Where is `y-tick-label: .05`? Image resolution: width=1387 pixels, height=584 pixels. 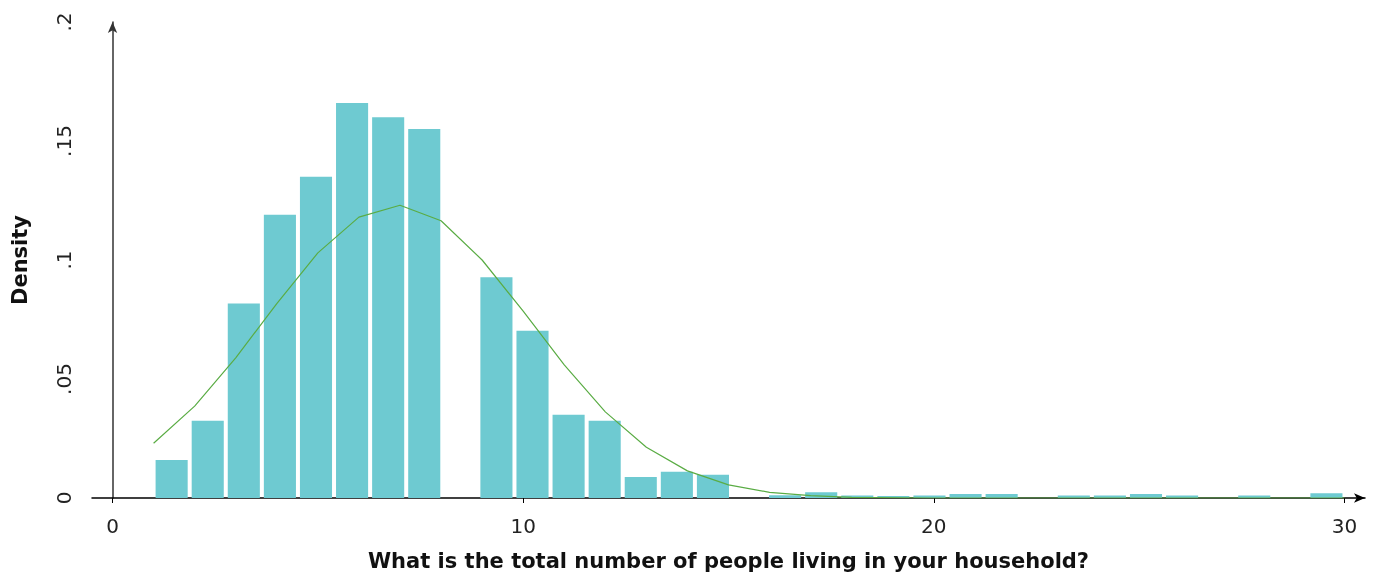
y-tick-label: .05 is located at coordinates (64, 379).